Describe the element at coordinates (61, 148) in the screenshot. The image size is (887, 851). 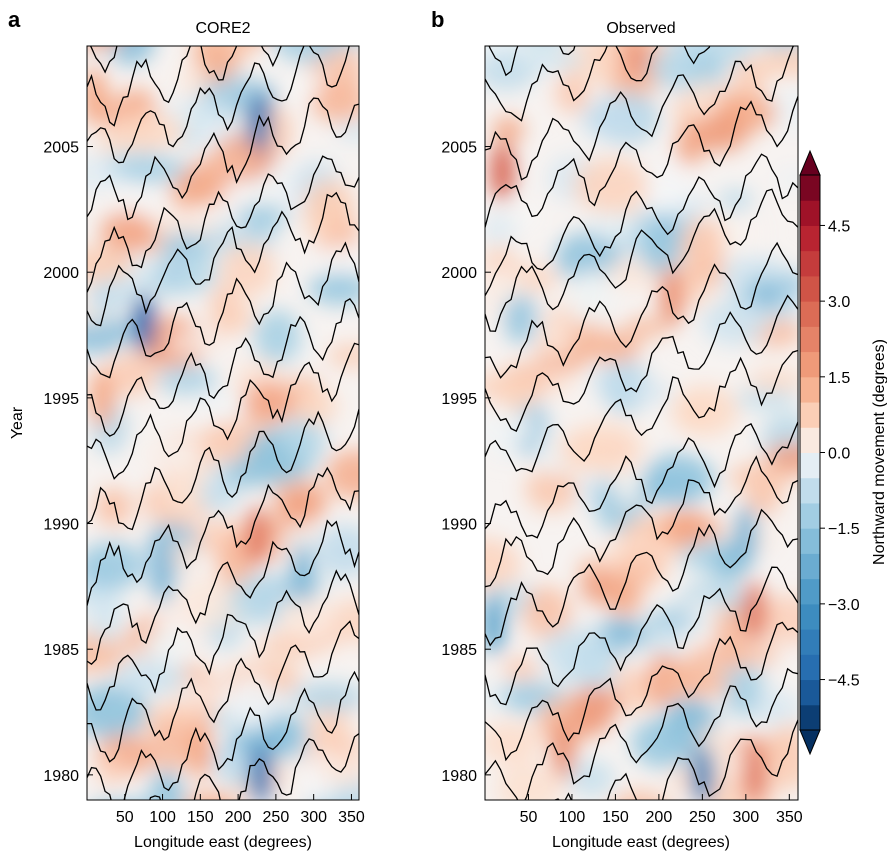
I see `y-tick-label: 2005` at that location.